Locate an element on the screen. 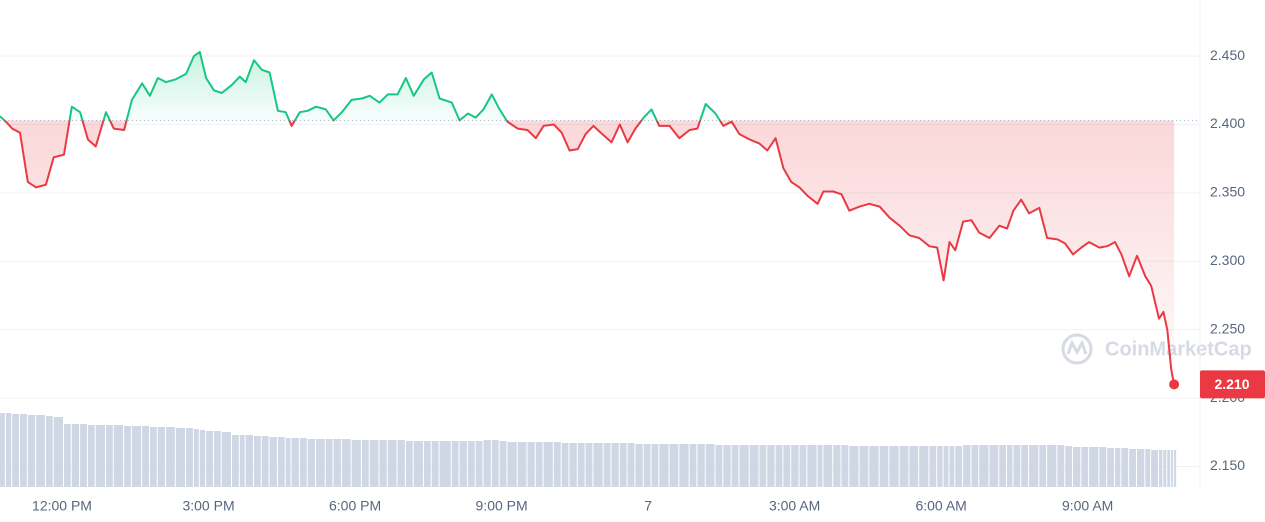 This screenshot has height=522, width=1265. watermark-text: CoinMarketCap is located at coordinates (1178, 349).